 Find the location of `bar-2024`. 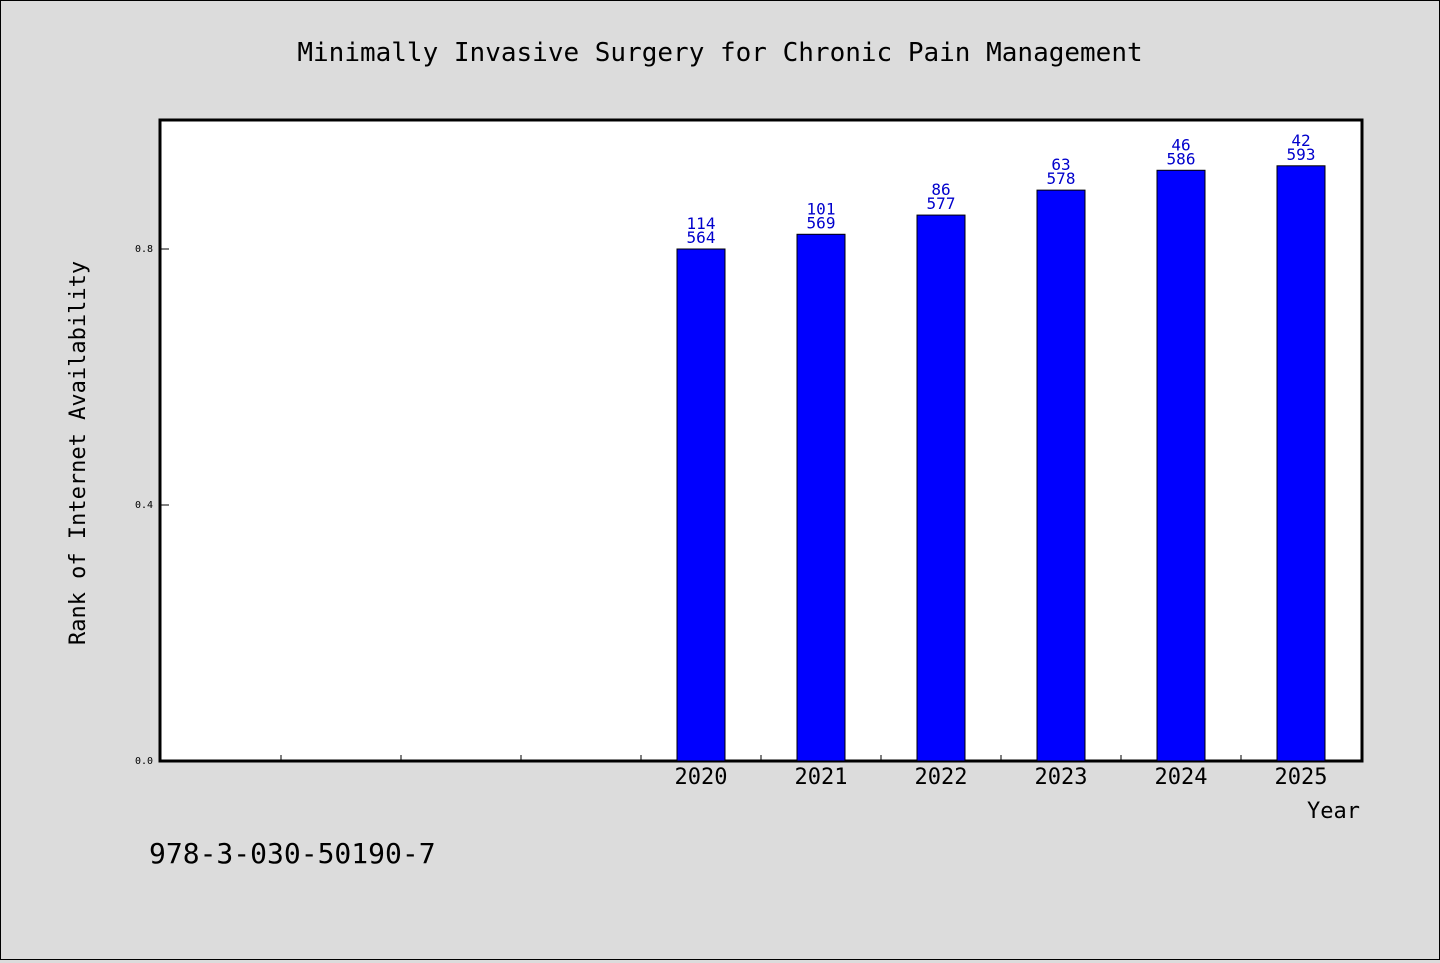

bar-2024 is located at coordinates (1181, 465).